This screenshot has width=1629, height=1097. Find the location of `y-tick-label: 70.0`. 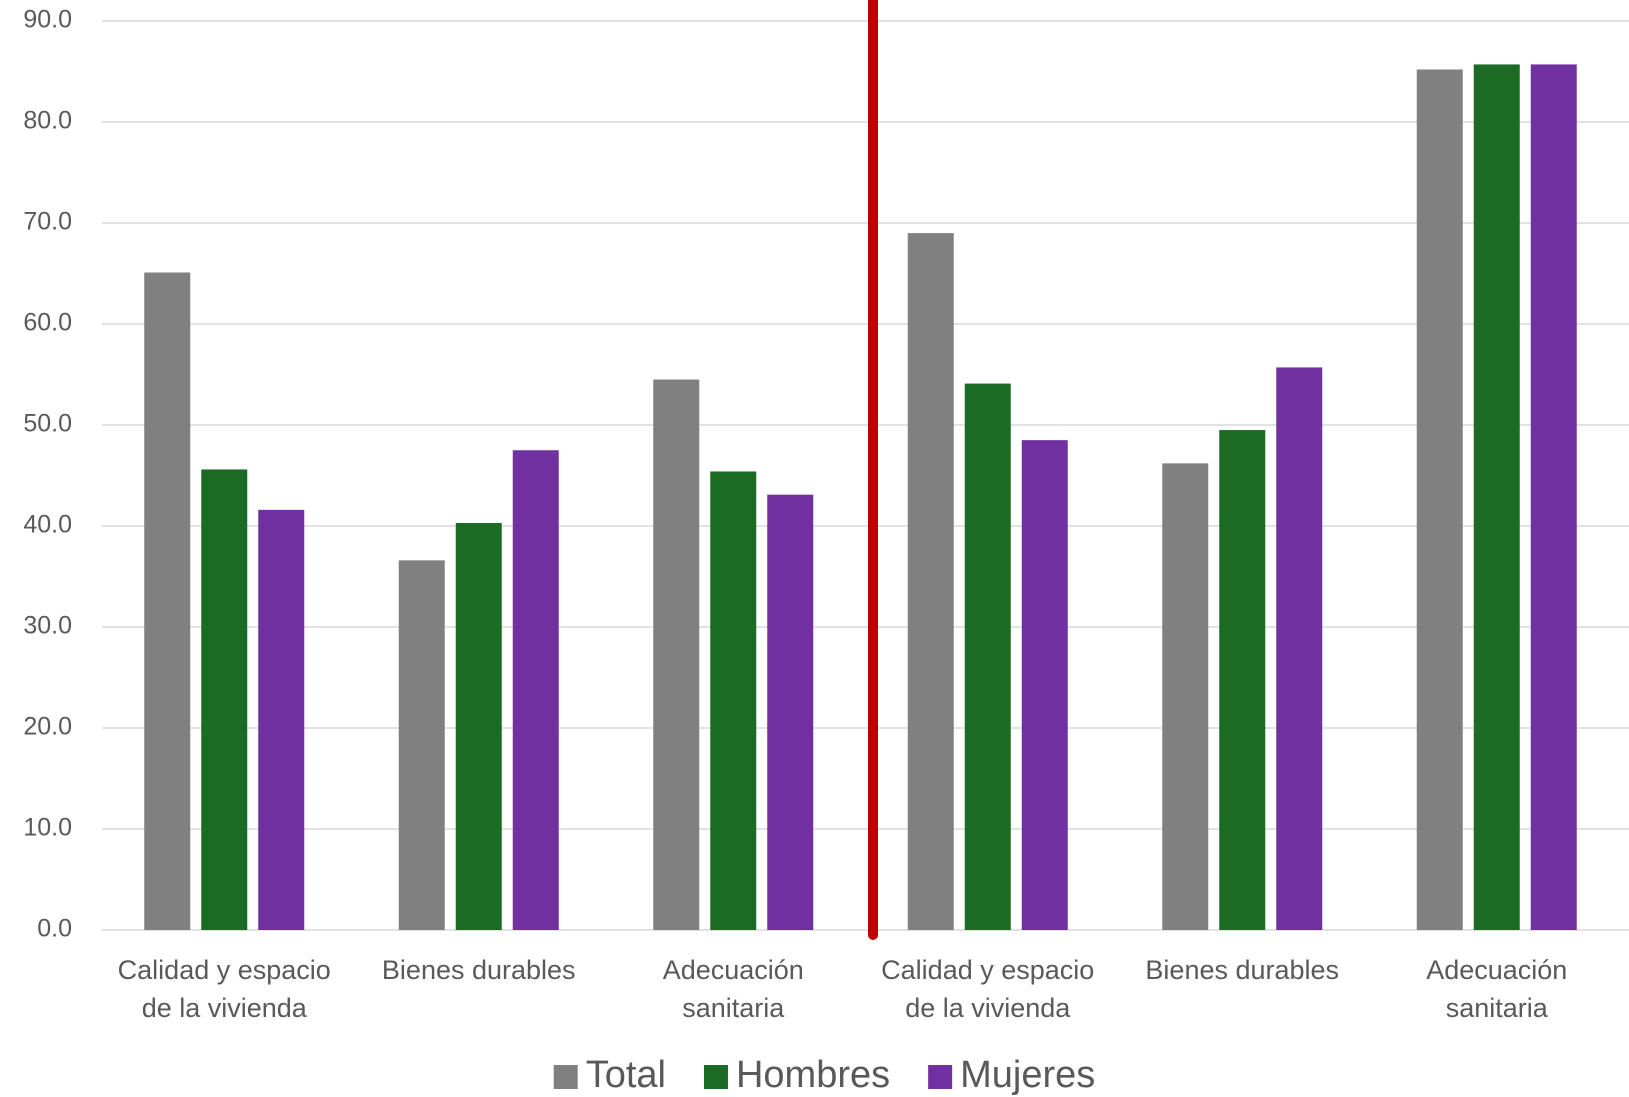

y-tick-label: 70.0 is located at coordinates (47, 222).